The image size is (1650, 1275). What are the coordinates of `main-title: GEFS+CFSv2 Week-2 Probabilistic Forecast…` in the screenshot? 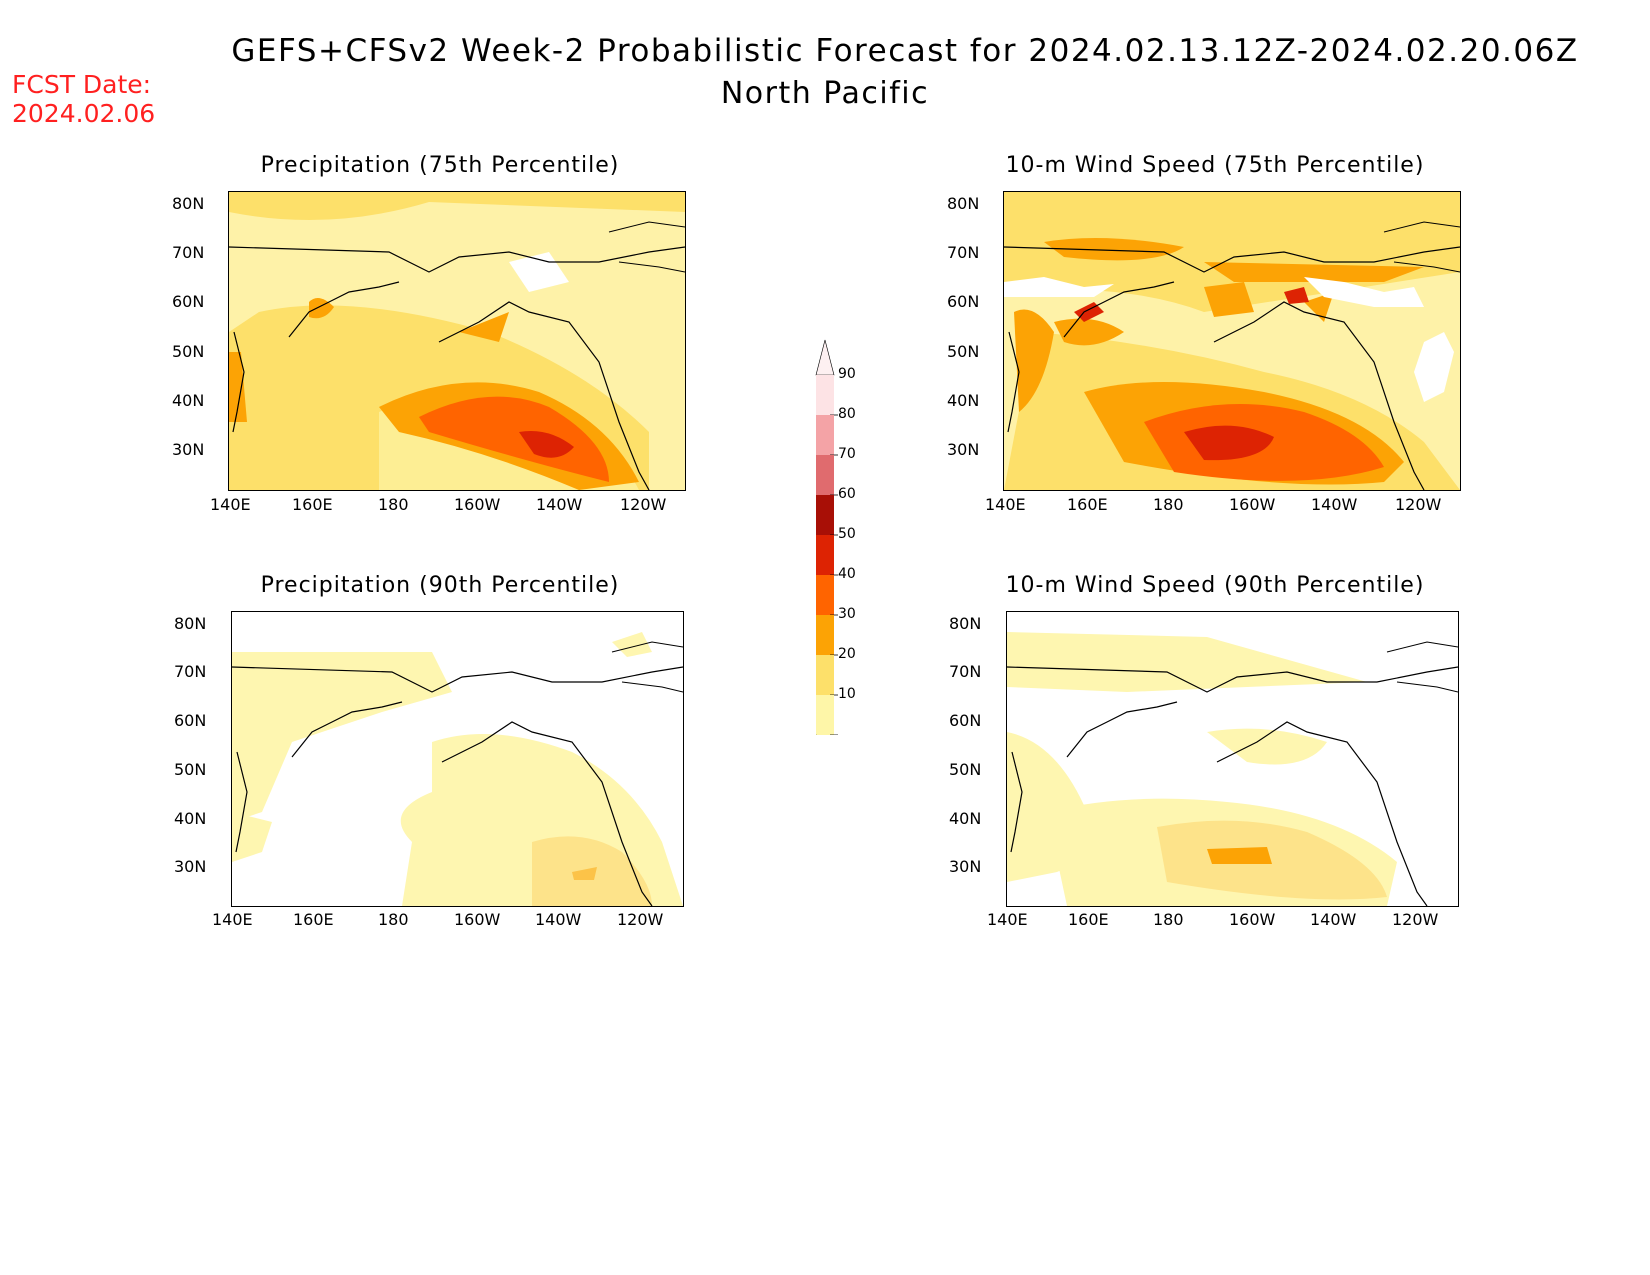 It's located at (905, 51).